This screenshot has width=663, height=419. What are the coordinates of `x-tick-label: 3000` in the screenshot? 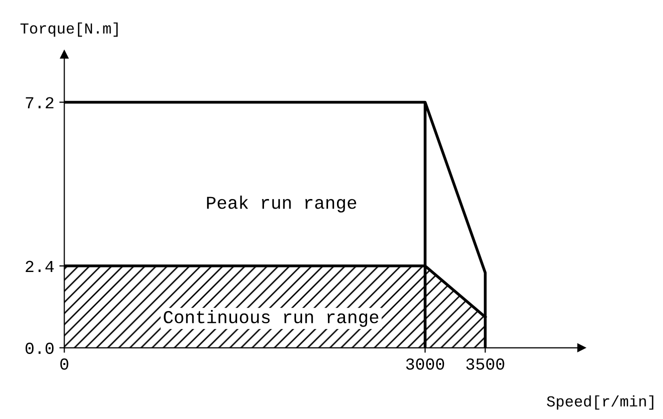 It's located at (425, 364).